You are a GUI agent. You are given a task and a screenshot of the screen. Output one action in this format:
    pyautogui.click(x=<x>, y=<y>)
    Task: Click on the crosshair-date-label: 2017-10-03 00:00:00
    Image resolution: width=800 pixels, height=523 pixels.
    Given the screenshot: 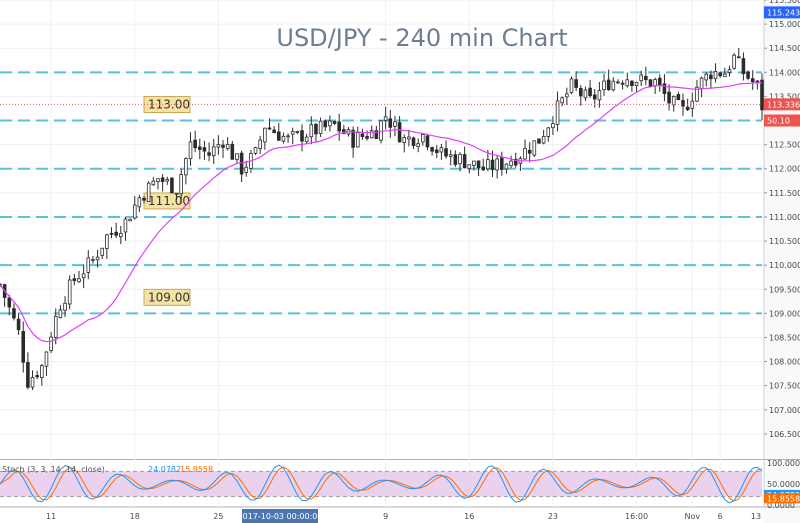 What is the action you would take?
    pyautogui.click(x=280, y=516)
    